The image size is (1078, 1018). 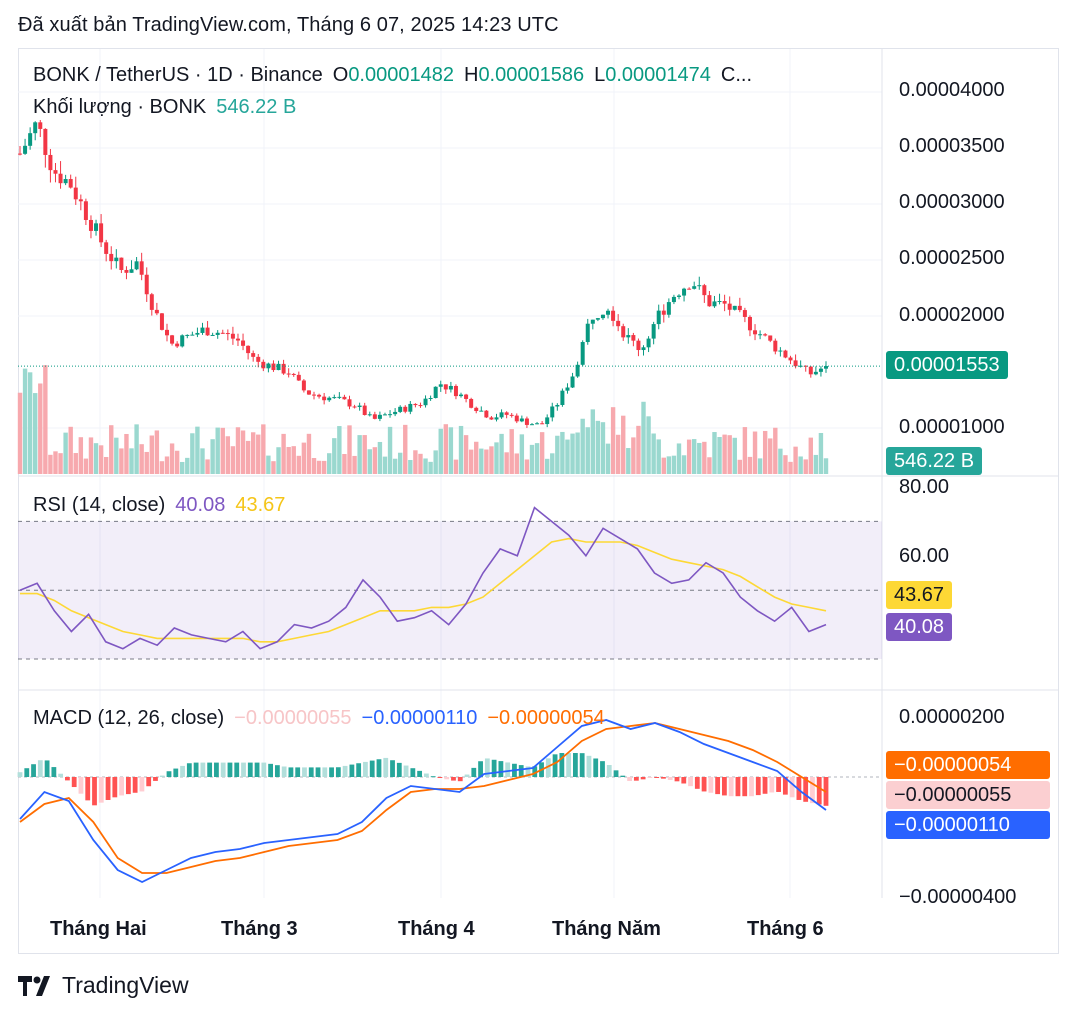 I want to click on macd-line-badge: −0.00000110, so click(x=968, y=825).